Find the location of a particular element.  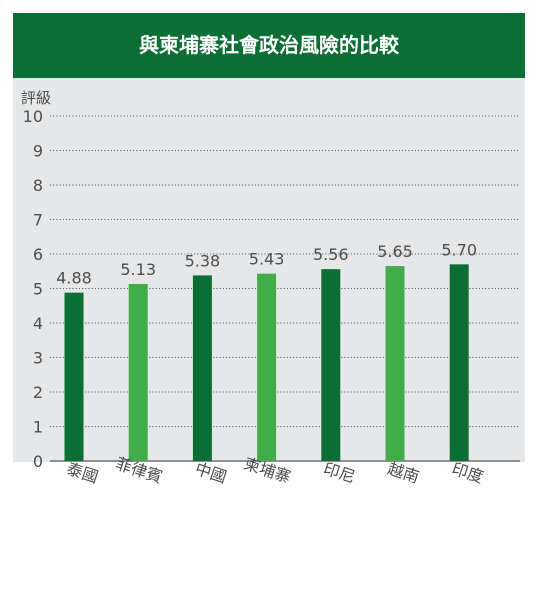

value-label: 4.88 is located at coordinates (74, 278).